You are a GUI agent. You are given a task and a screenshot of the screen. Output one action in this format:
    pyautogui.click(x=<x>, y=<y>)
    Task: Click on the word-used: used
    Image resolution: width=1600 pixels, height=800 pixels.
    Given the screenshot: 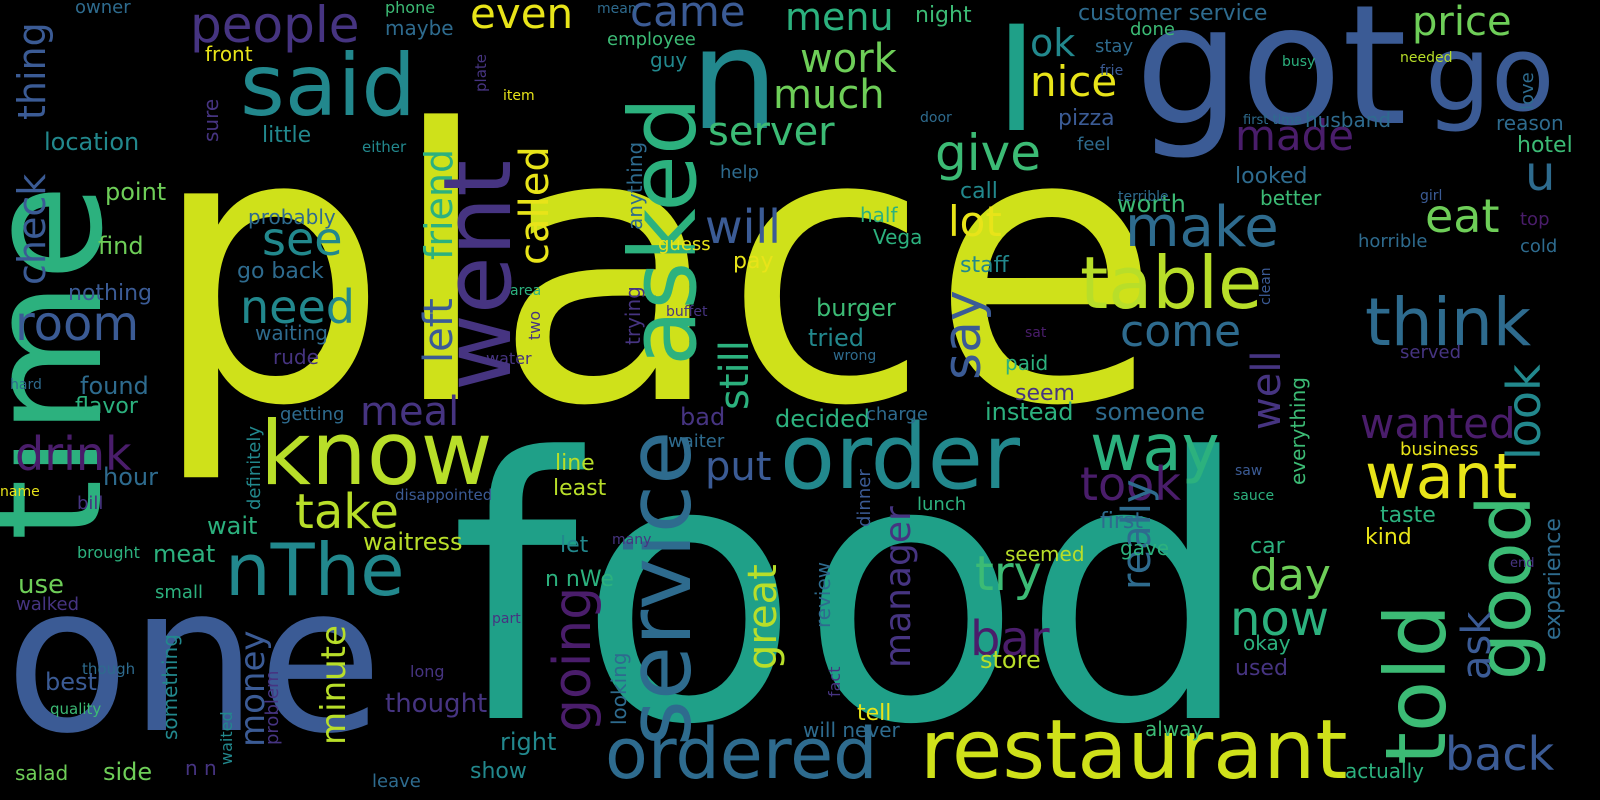 What is the action you would take?
    pyautogui.click(x=1261, y=668)
    